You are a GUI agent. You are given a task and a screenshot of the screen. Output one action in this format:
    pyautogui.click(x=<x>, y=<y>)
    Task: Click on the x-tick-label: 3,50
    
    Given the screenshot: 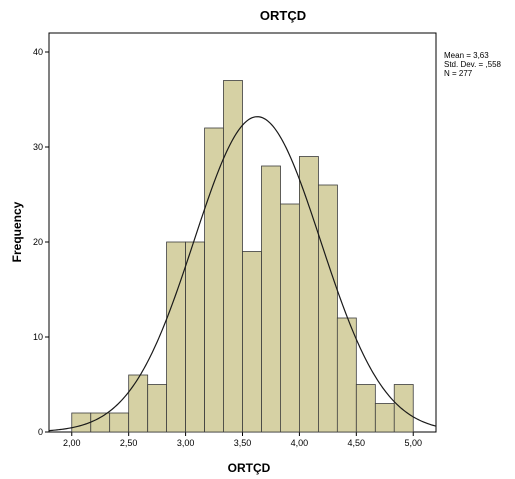 What is the action you would take?
    pyautogui.click(x=243, y=443)
    